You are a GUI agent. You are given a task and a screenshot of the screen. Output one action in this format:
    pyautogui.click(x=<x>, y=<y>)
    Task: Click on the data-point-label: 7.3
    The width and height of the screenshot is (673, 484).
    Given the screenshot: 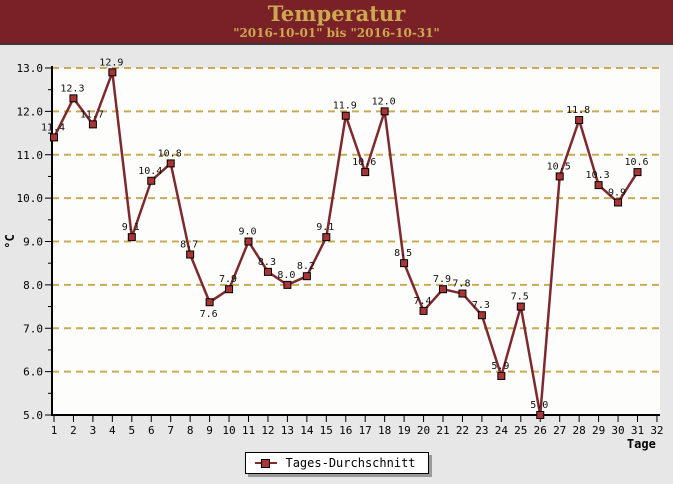 What is the action you would take?
    pyautogui.click(x=481, y=305)
    